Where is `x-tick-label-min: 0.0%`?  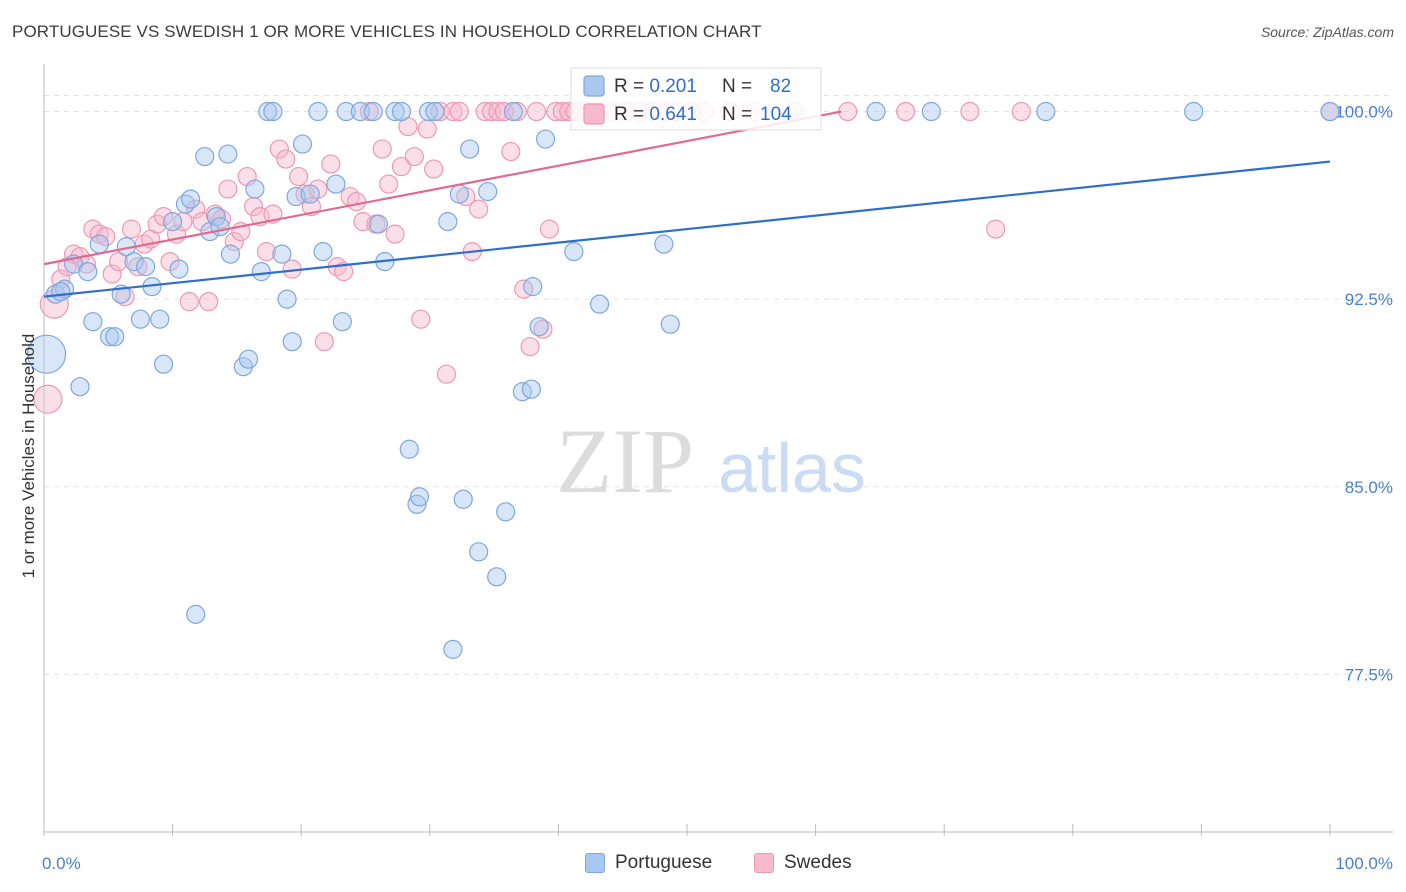 x-tick-label-min: 0.0% is located at coordinates (61, 863).